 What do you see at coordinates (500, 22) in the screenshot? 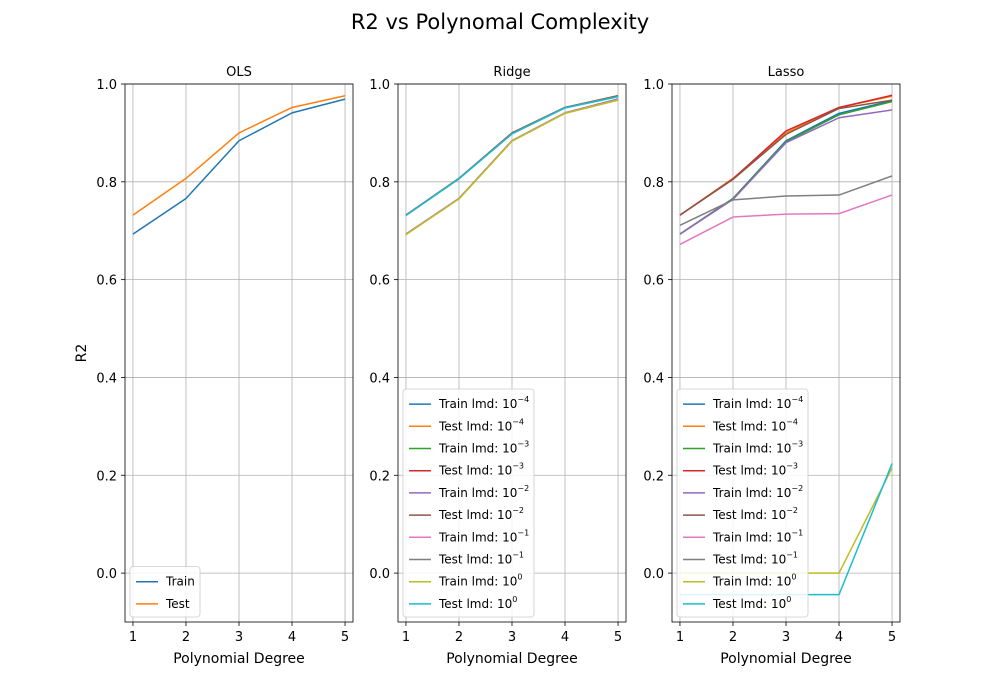
I see `figure-title: R2 vs Polynomal Complexity` at bounding box center [500, 22].